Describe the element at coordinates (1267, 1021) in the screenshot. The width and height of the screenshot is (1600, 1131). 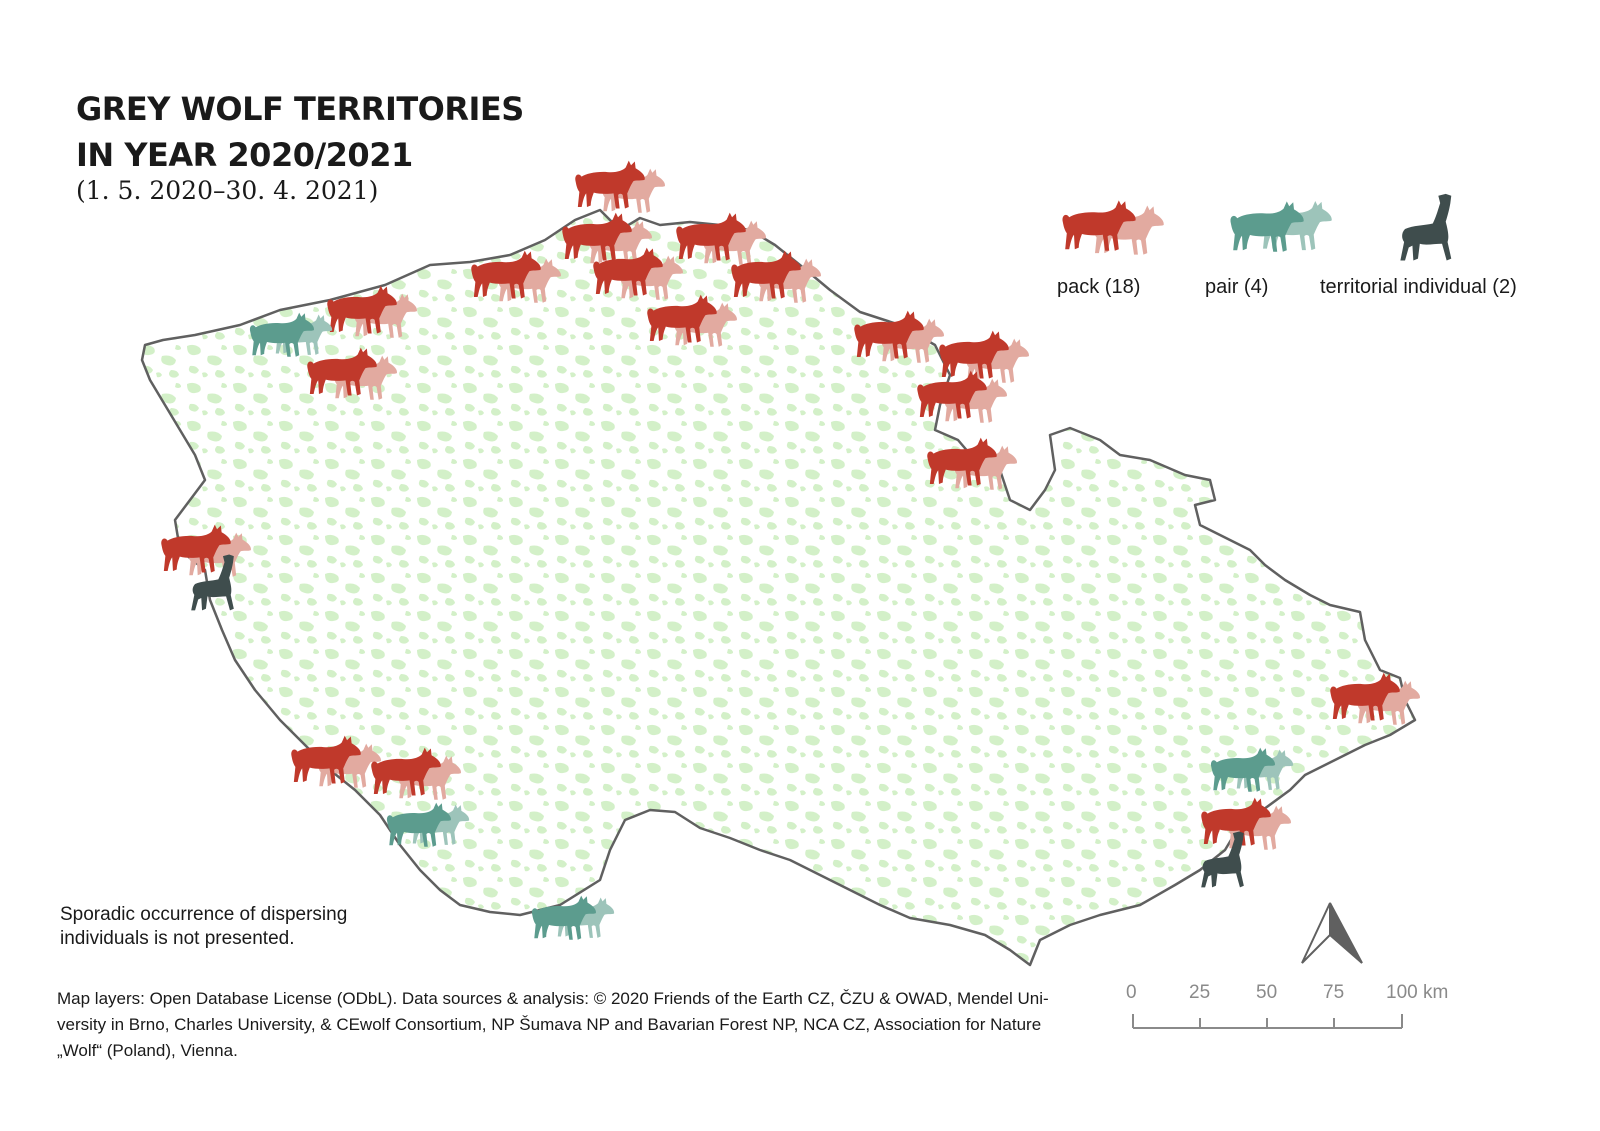
I see `scale-bar` at that location.